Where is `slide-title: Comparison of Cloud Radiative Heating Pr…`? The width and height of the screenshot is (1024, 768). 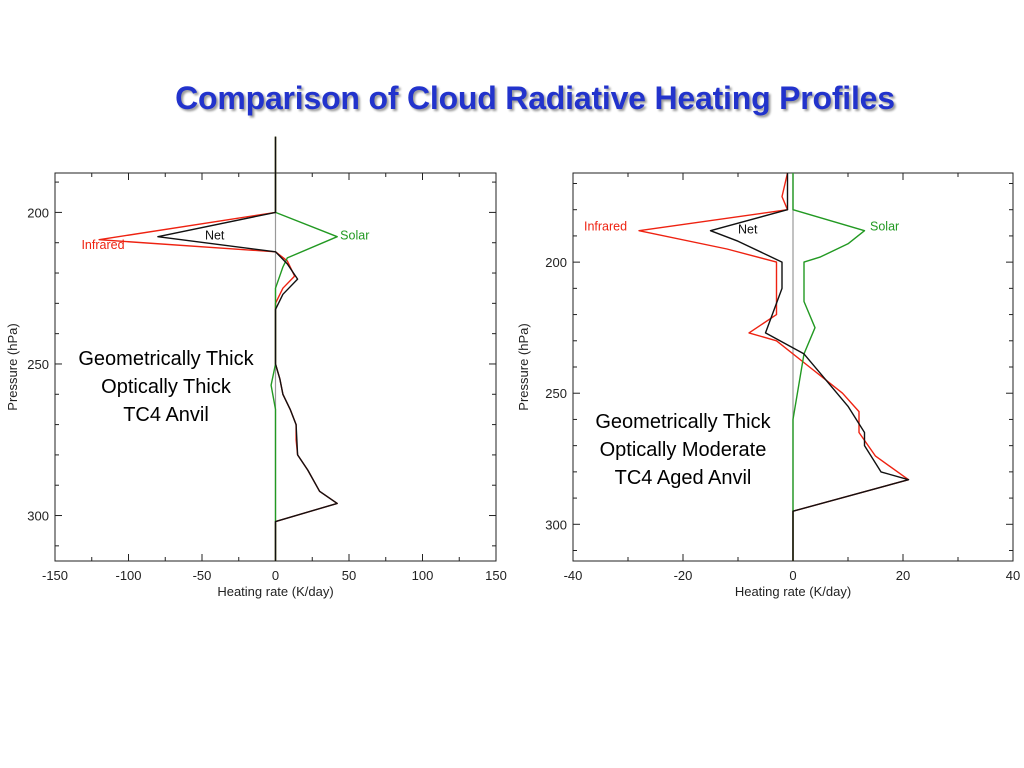 slide-title: Comparison of Cloud Radiative Heating Pr… is located at coordinates (535, 98).